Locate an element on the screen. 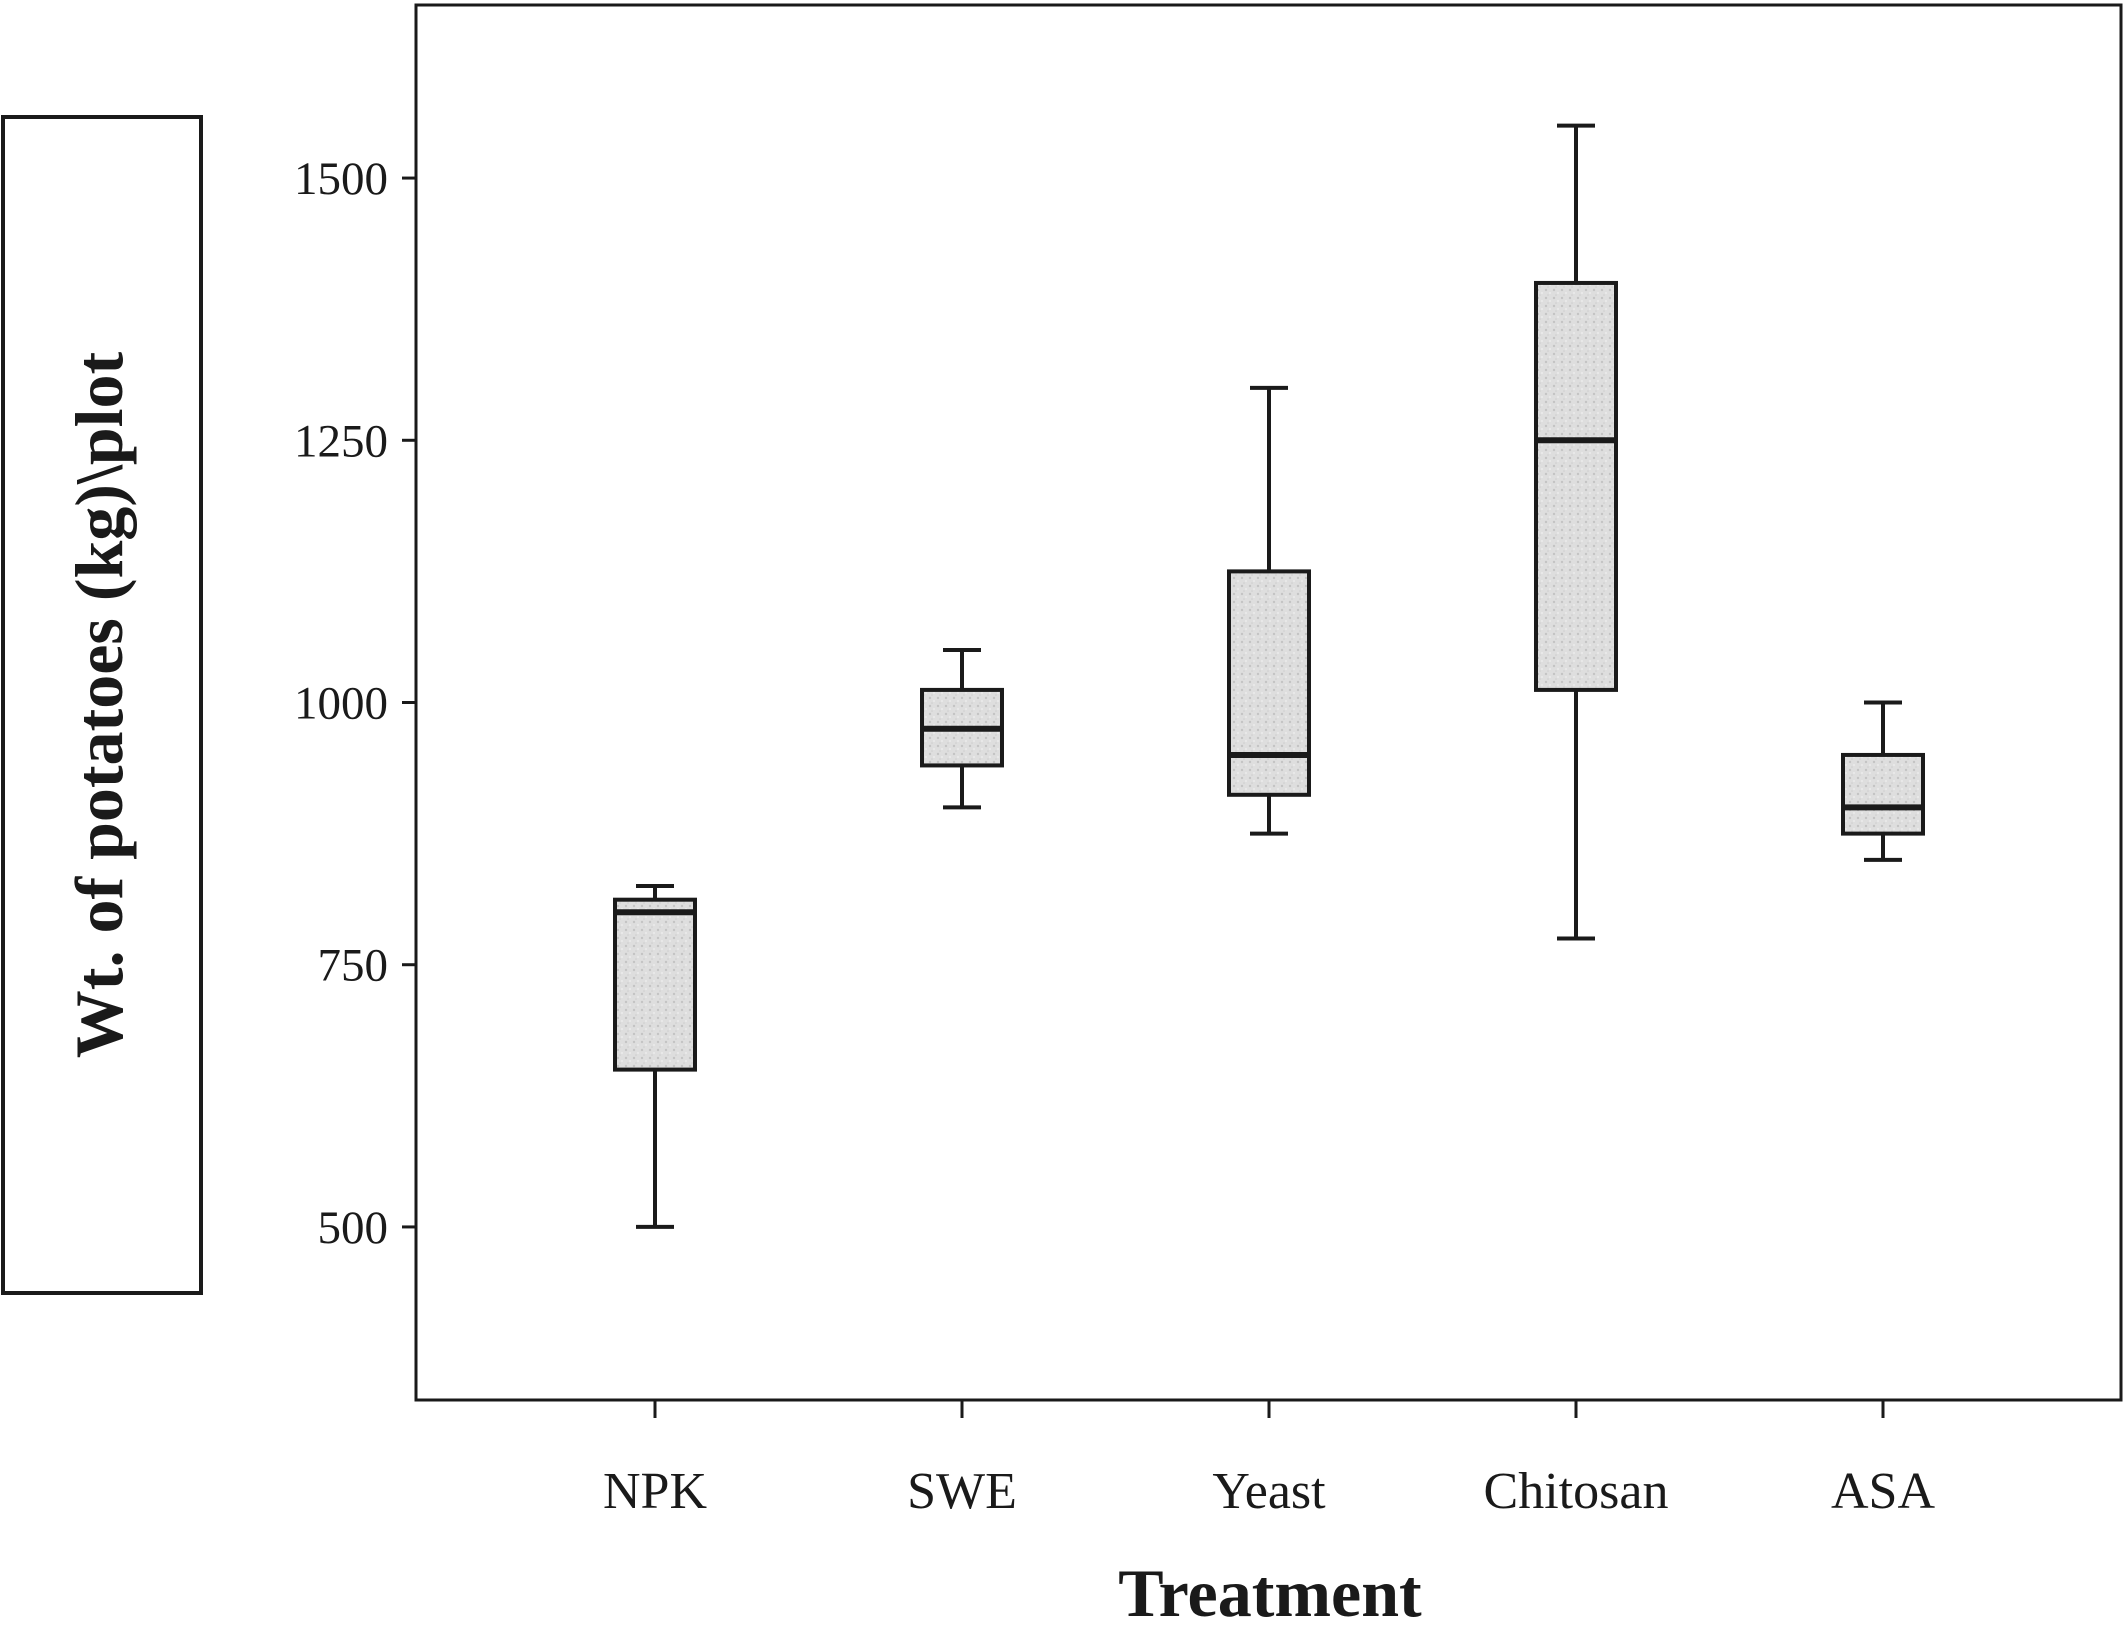 This screenshot has width=2128, height=1643. y-tick-label: 1000 is located at coordinates (341, 704).